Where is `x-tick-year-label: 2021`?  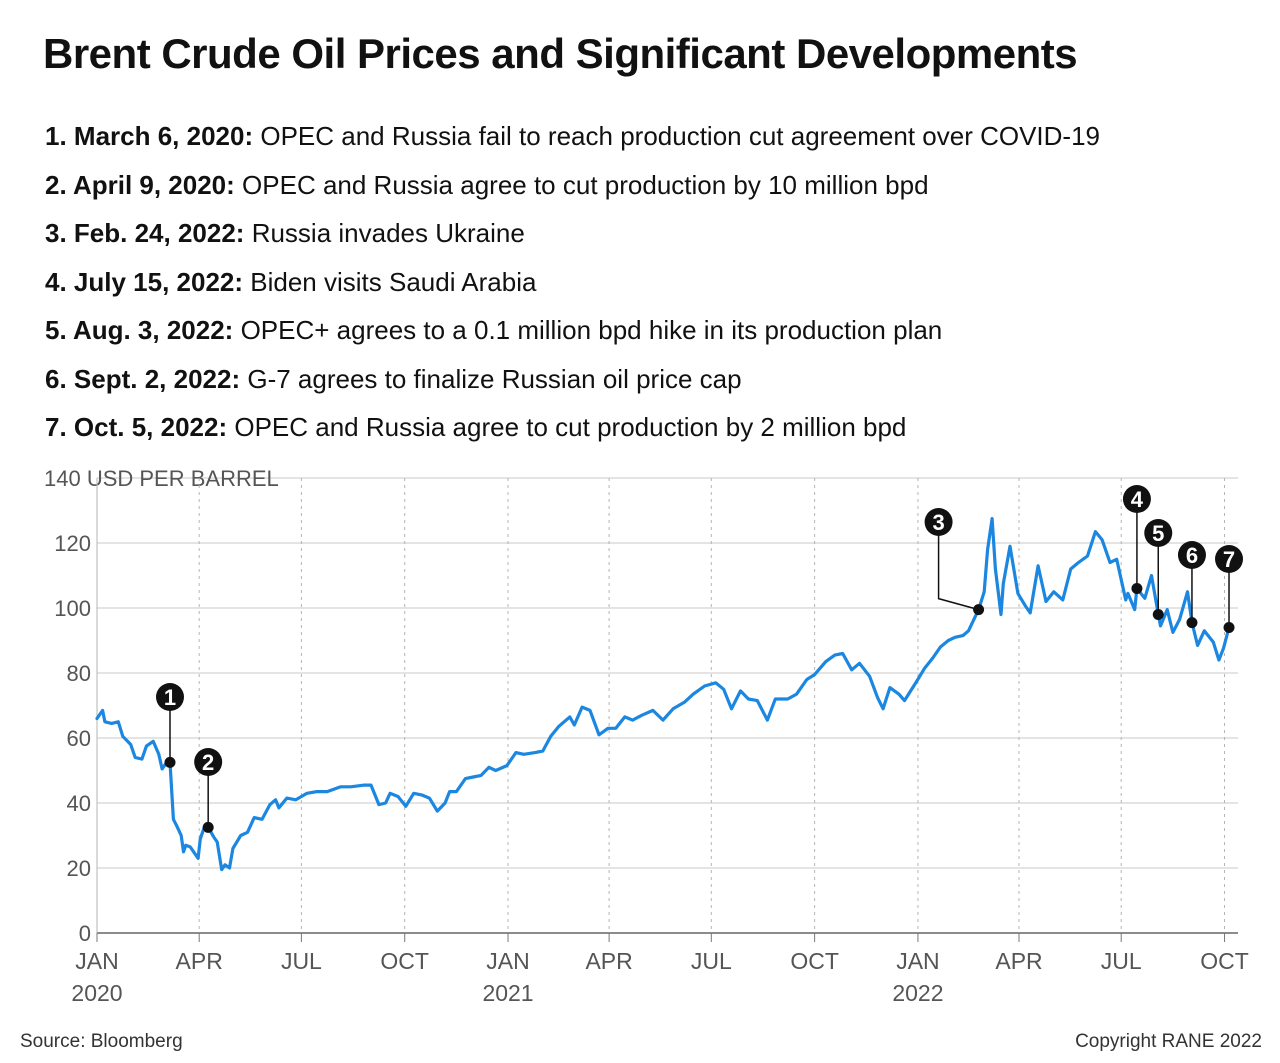
x-tick-year-label: 2021 is located at coordinates (507, 993).